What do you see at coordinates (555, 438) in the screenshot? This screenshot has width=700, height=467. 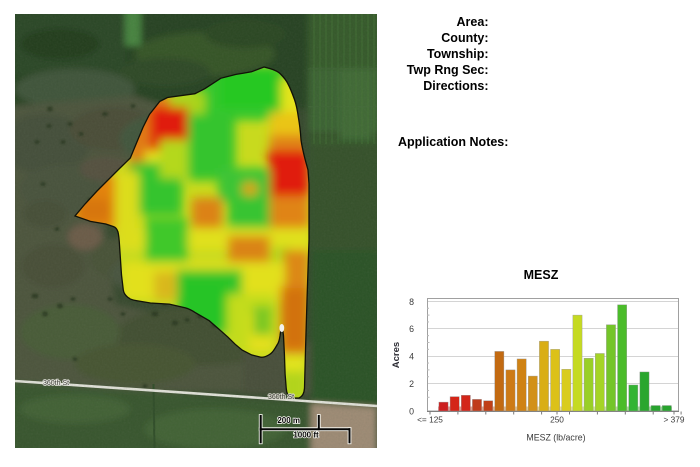 I see `svg-text: MESZ (lb/acre)` at bounding box center [555, 438].